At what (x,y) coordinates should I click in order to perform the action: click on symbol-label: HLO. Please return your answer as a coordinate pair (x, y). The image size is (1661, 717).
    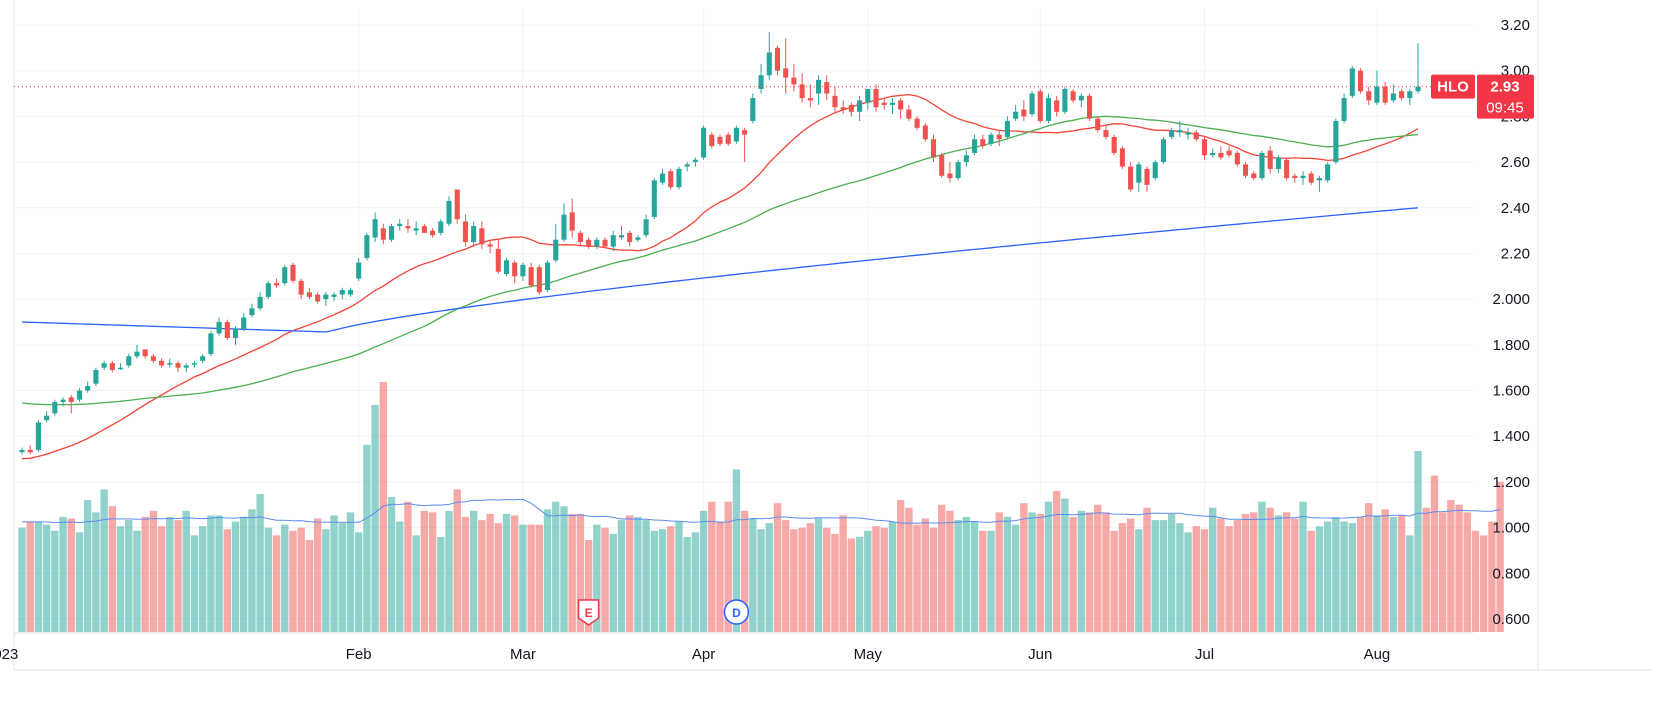
    Looking at the image, I should click on (1453, 87).